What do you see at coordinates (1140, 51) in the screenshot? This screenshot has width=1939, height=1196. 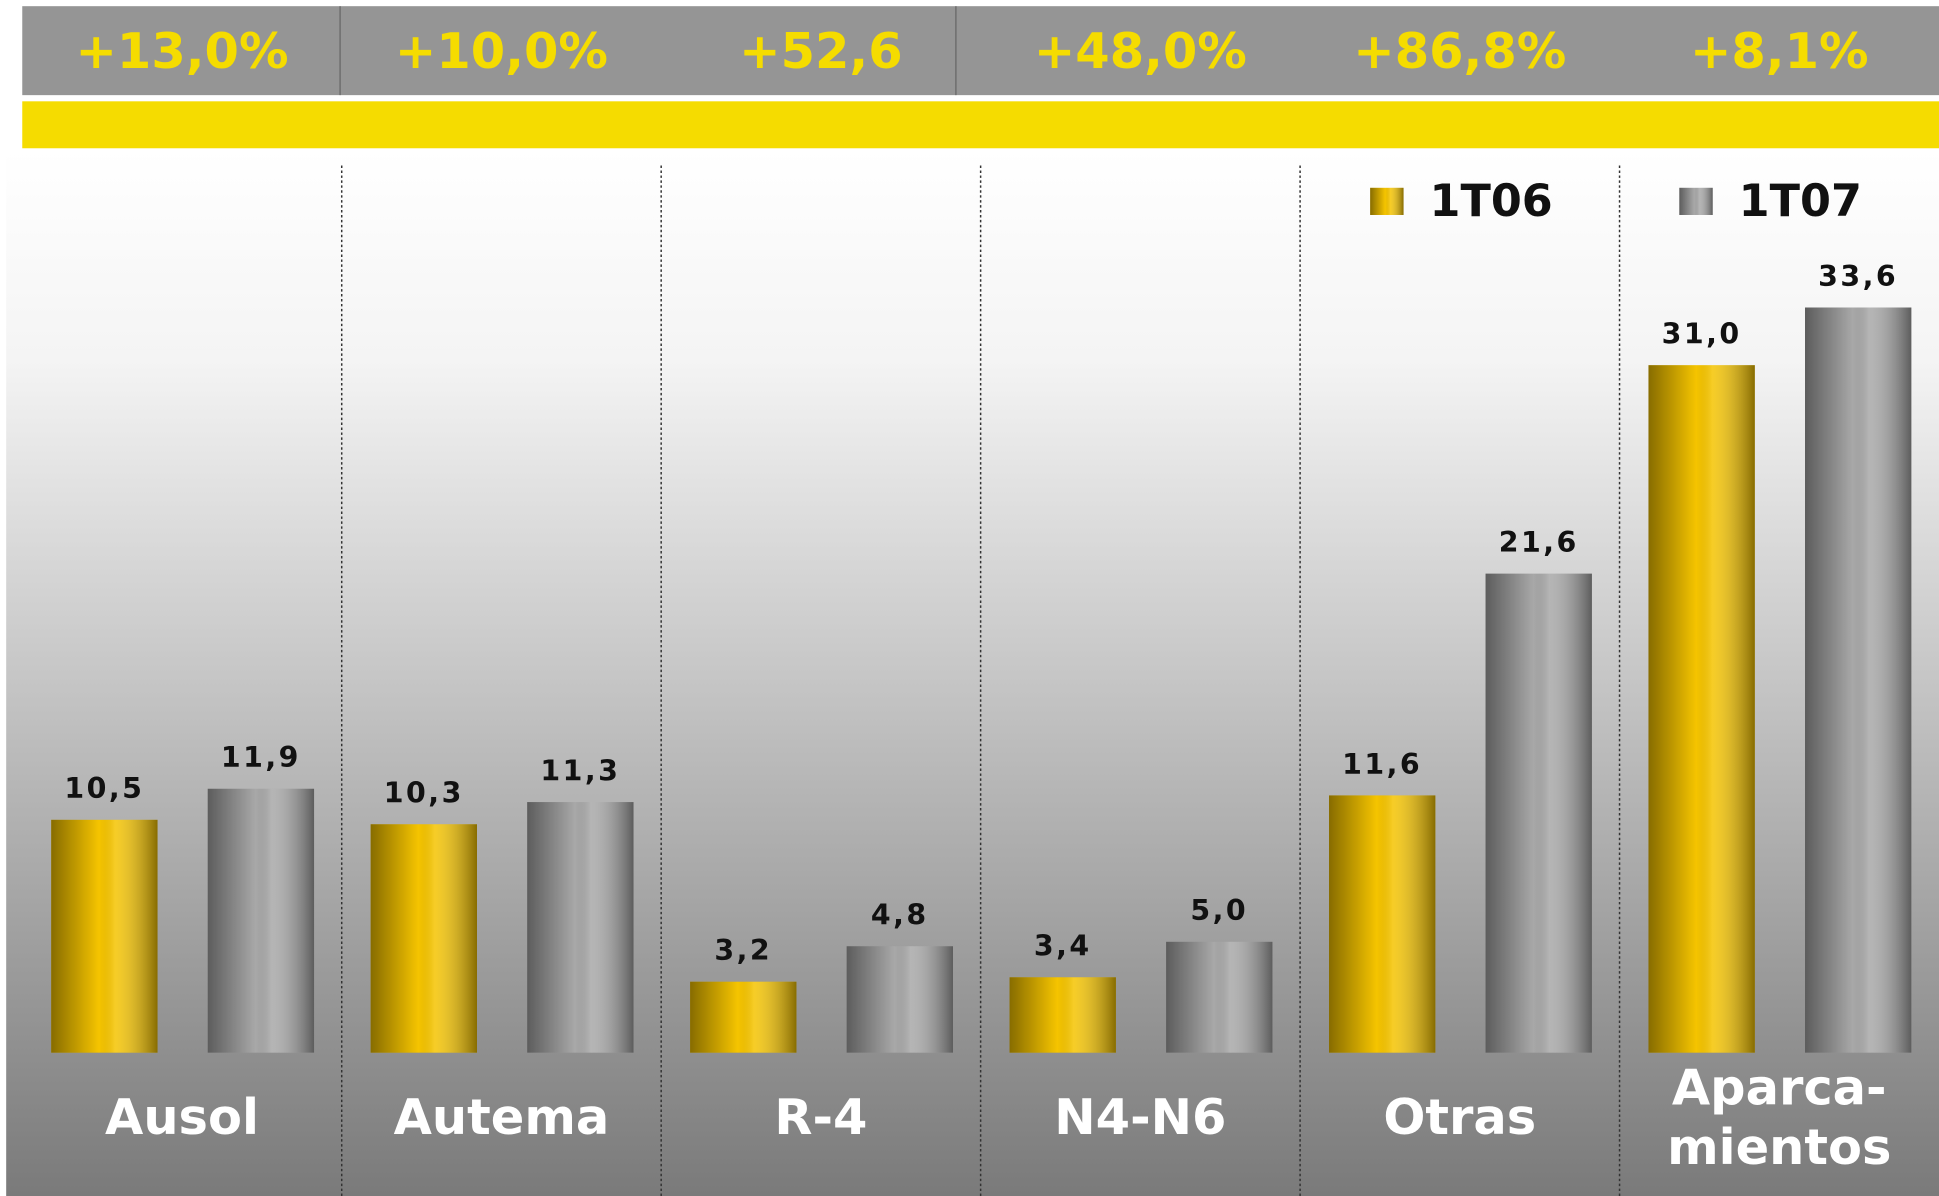 I see `growth-label: +48,0%` at bounding box center [1140, 51].